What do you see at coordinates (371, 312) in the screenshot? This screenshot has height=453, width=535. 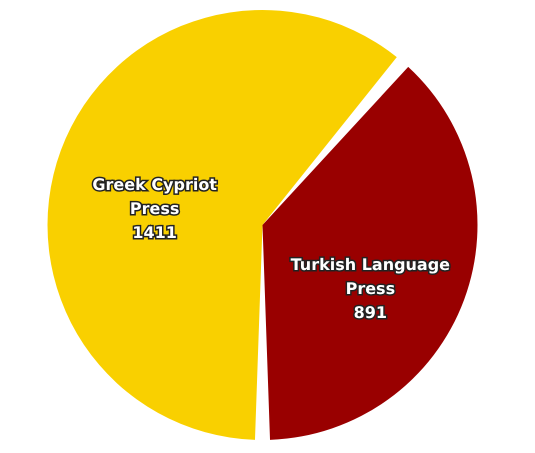 I see `data-label: 891` at bounding box center [371, 312].